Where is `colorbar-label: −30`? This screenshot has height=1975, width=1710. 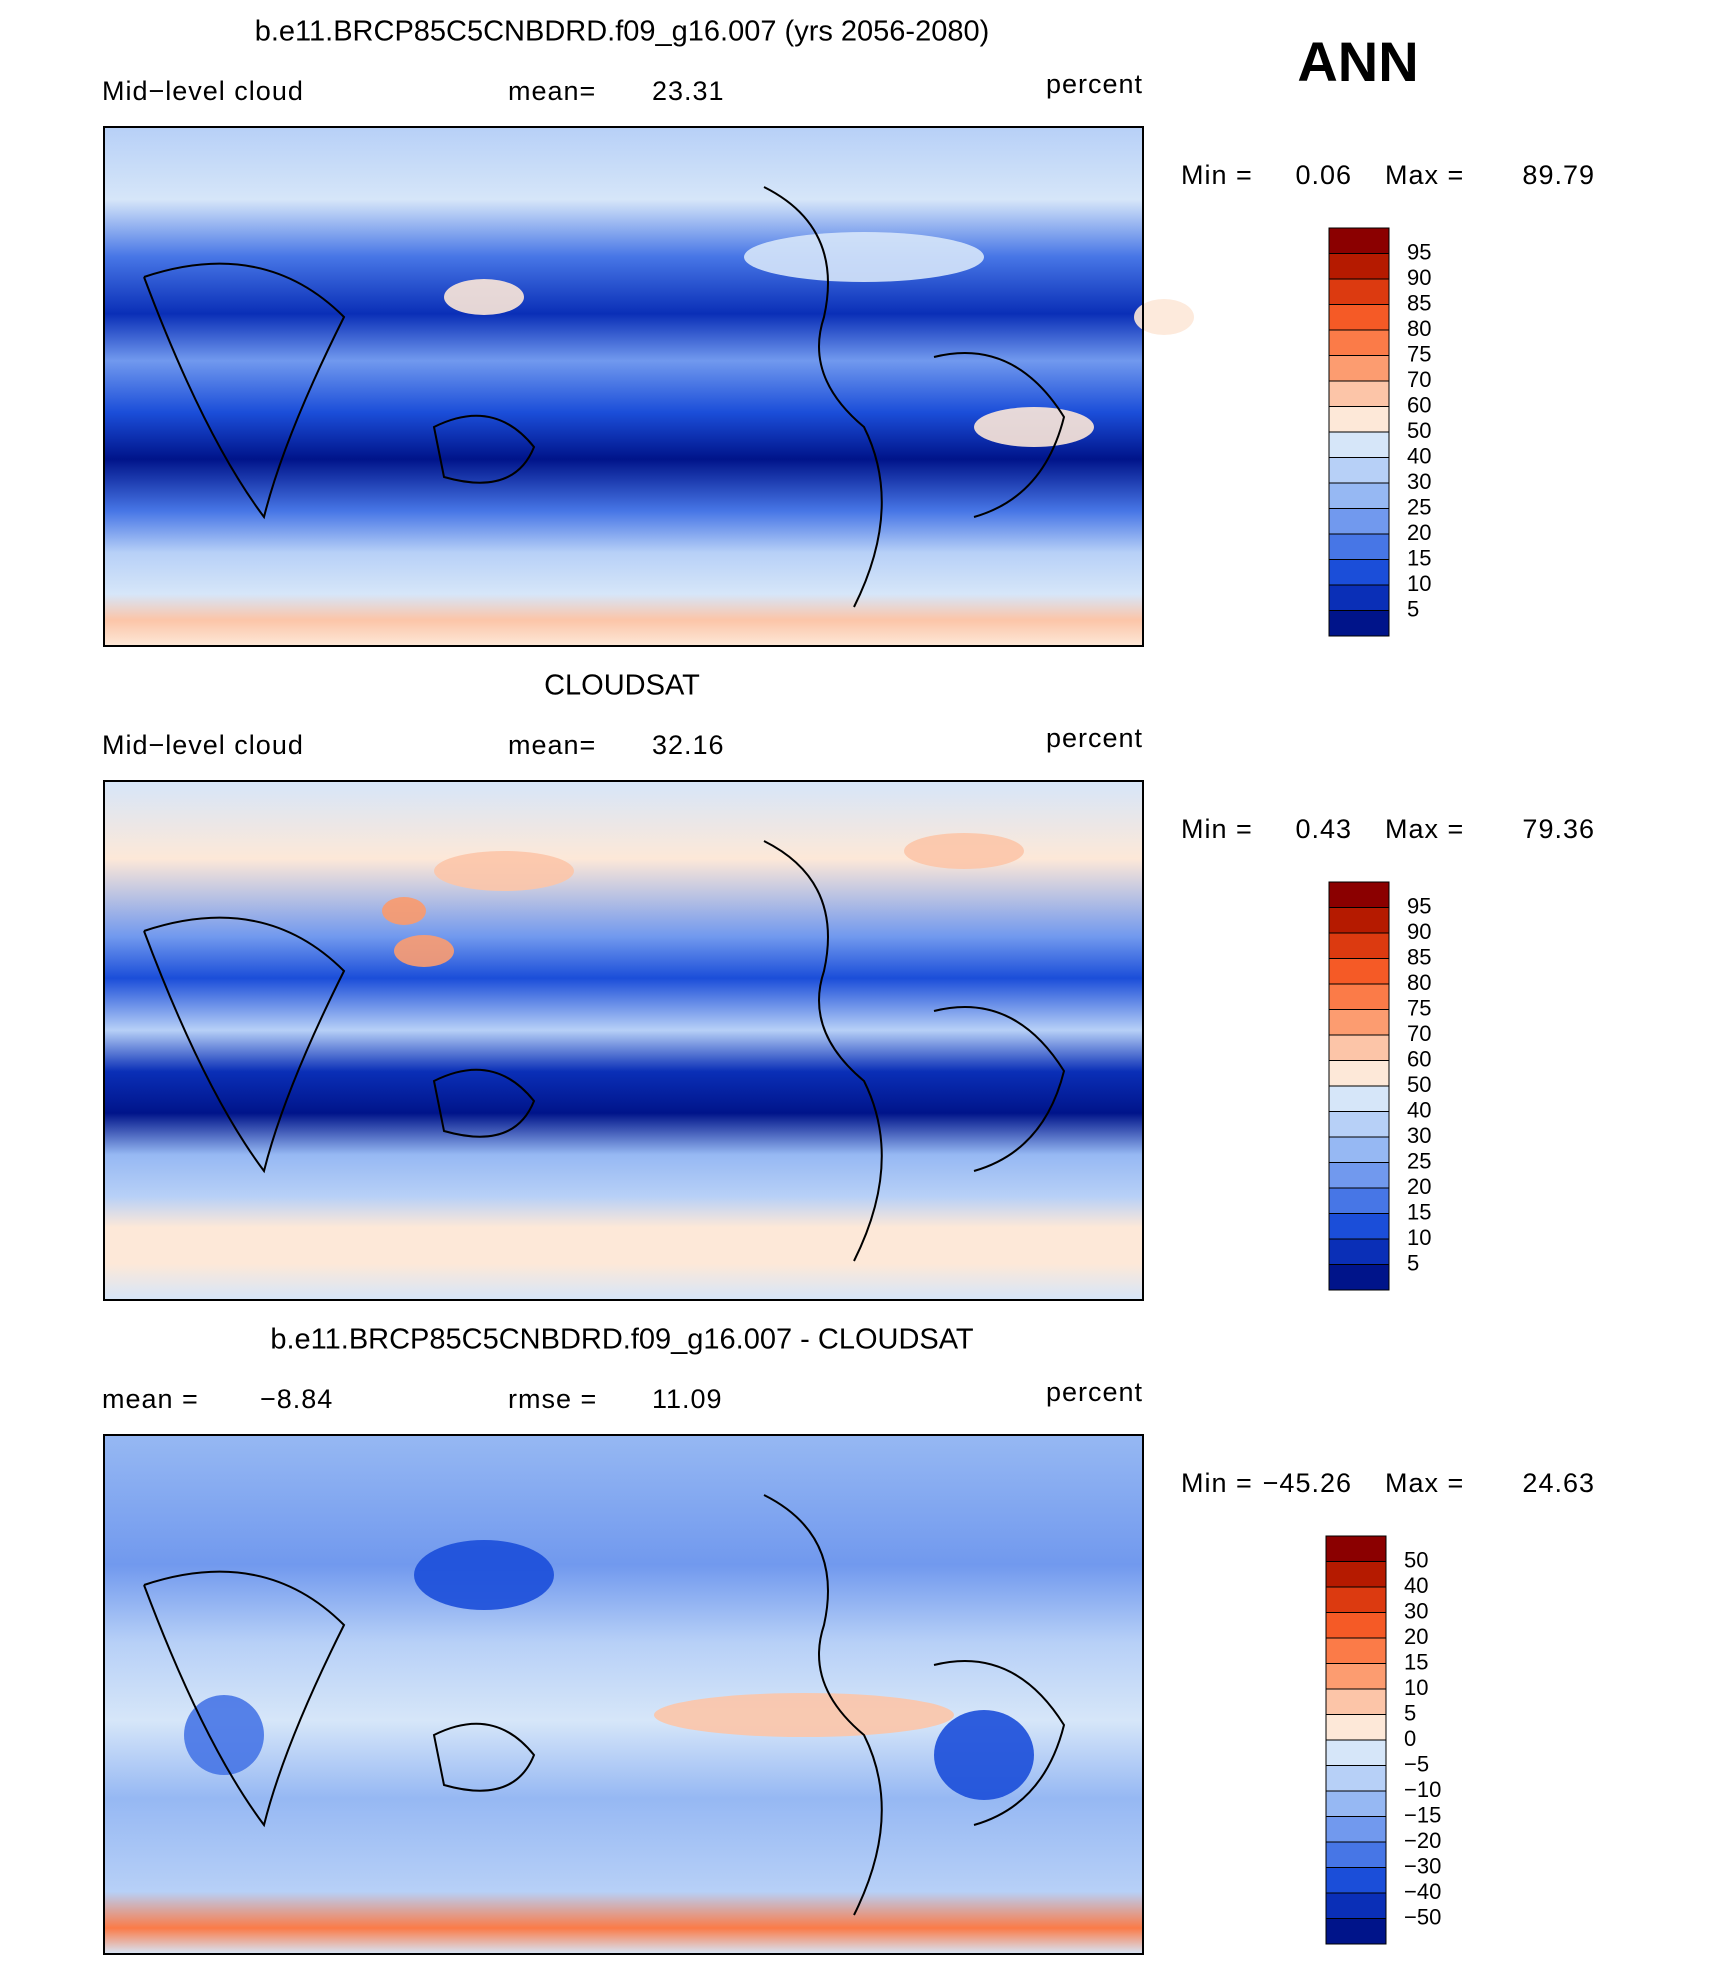 colorbar-label: −30 is located at coordinates (1422, 1865).